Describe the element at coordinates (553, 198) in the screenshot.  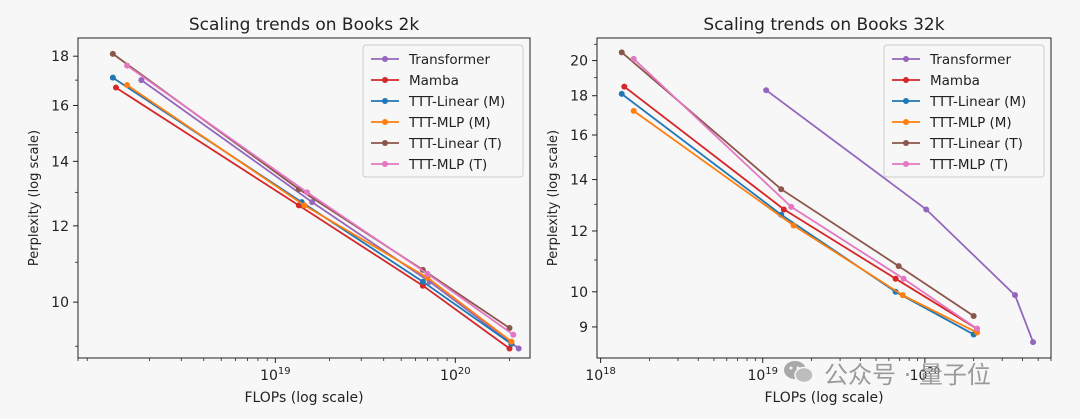
I see `y-axis-label: Perplexity (log scale)` at that location.